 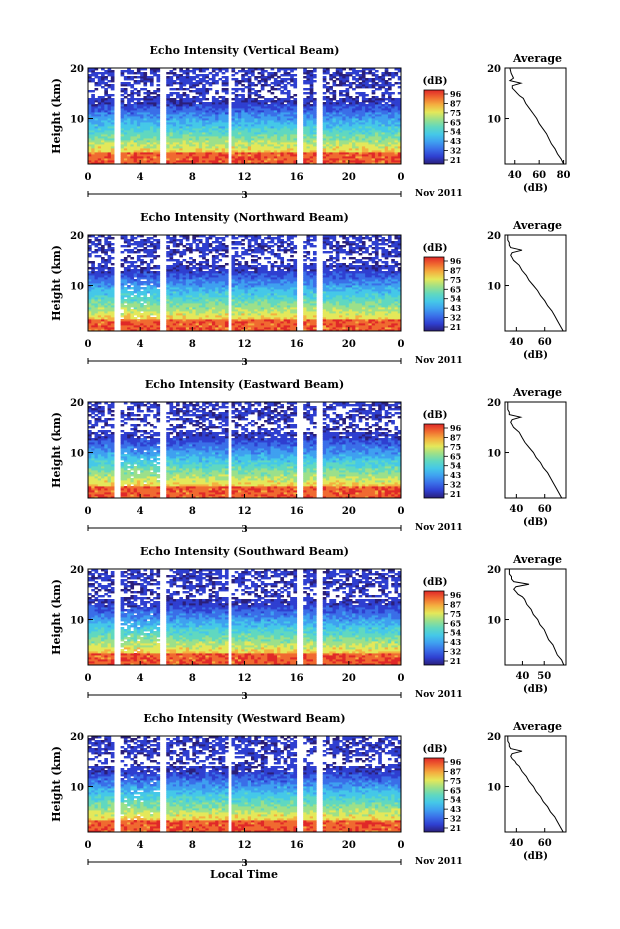 I want to click on x-tick-label: 16, so click(x=297, y=177).